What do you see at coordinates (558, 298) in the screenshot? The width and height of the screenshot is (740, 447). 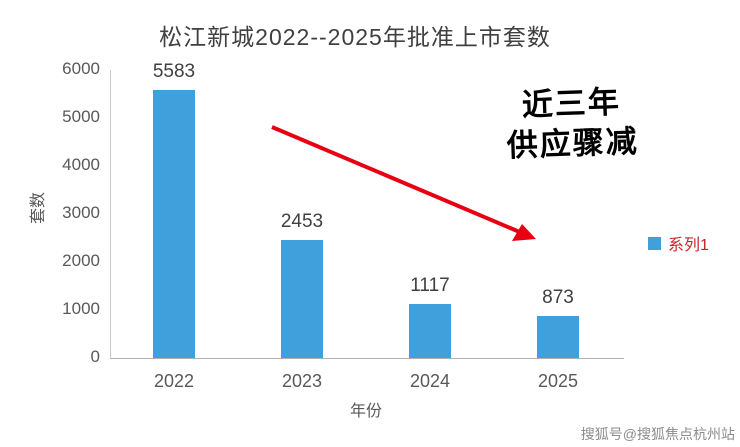 I see `value-label-2025: 873` at bounding box center [558, 298].